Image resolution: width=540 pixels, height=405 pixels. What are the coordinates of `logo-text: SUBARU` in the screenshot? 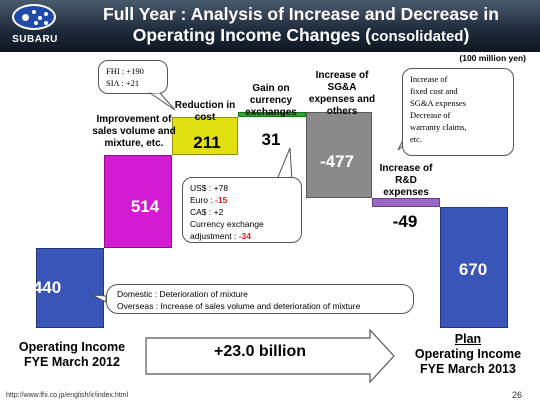 It's located at (35, 39).